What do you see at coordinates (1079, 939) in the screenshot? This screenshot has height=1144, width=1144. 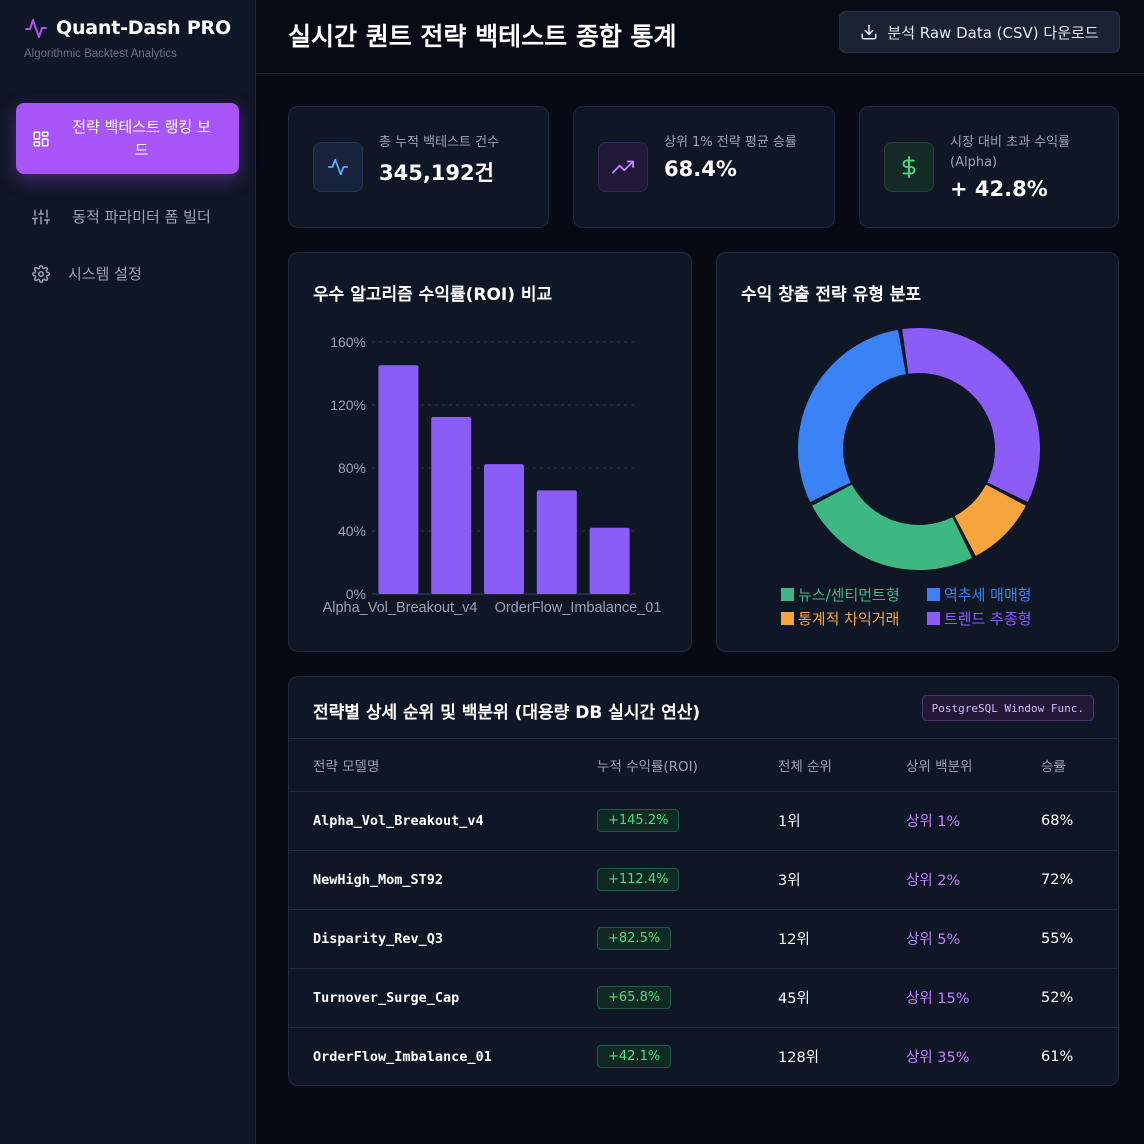 I see `winrate-cell: 55%` at bounding box center [1079, 939].